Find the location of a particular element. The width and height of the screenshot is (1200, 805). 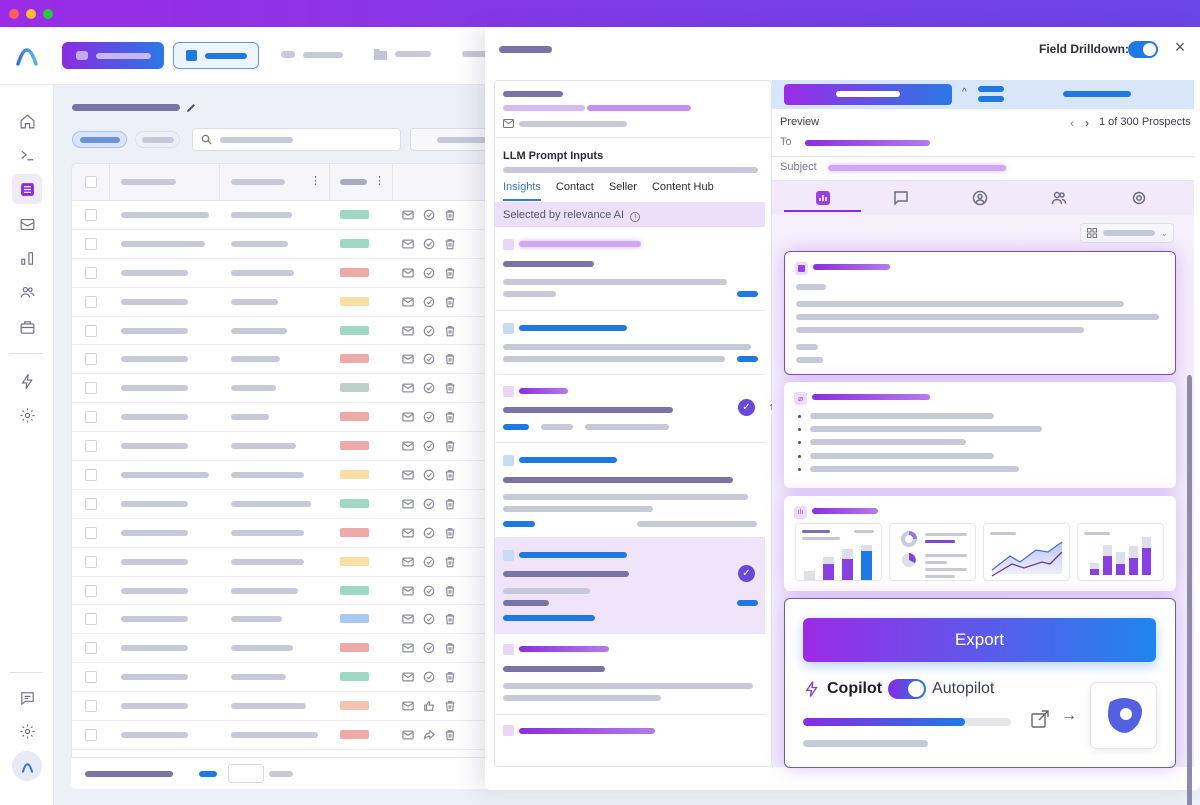

sidebar-item-briefcase is located at coordinates (27, 327).